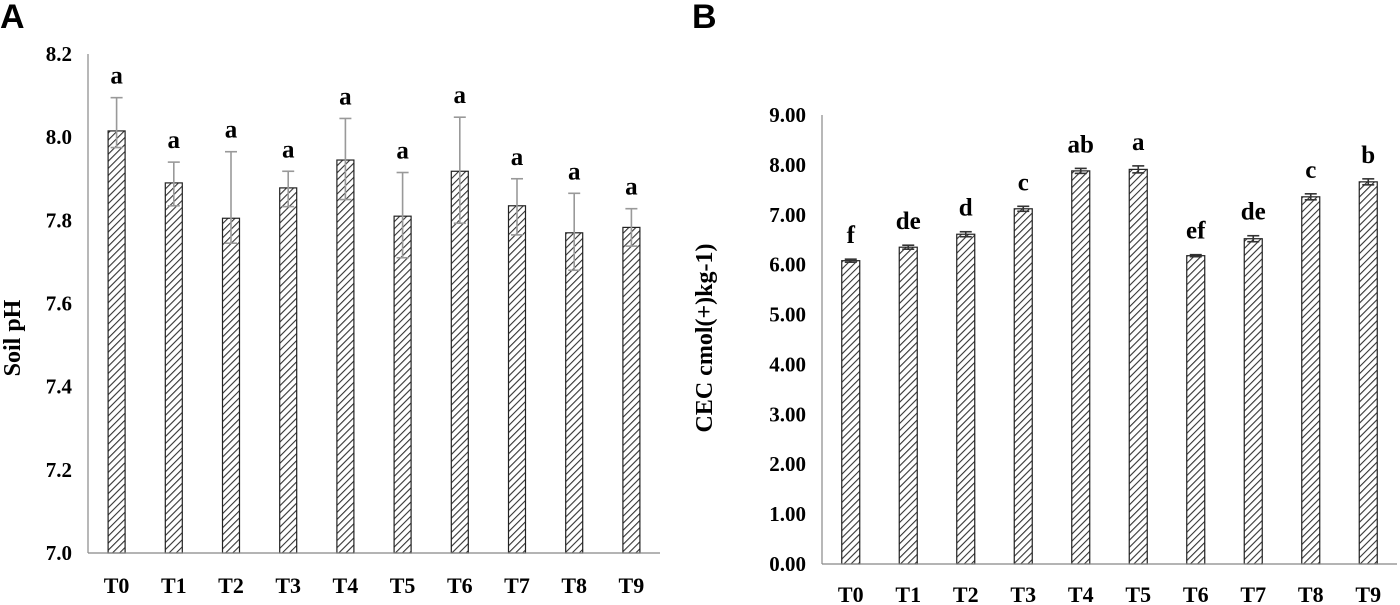 This screenshot has height=605, width=1400. I want to click on significance-letters-b: f de d c ab a ef de c b, so click(1111, 189).